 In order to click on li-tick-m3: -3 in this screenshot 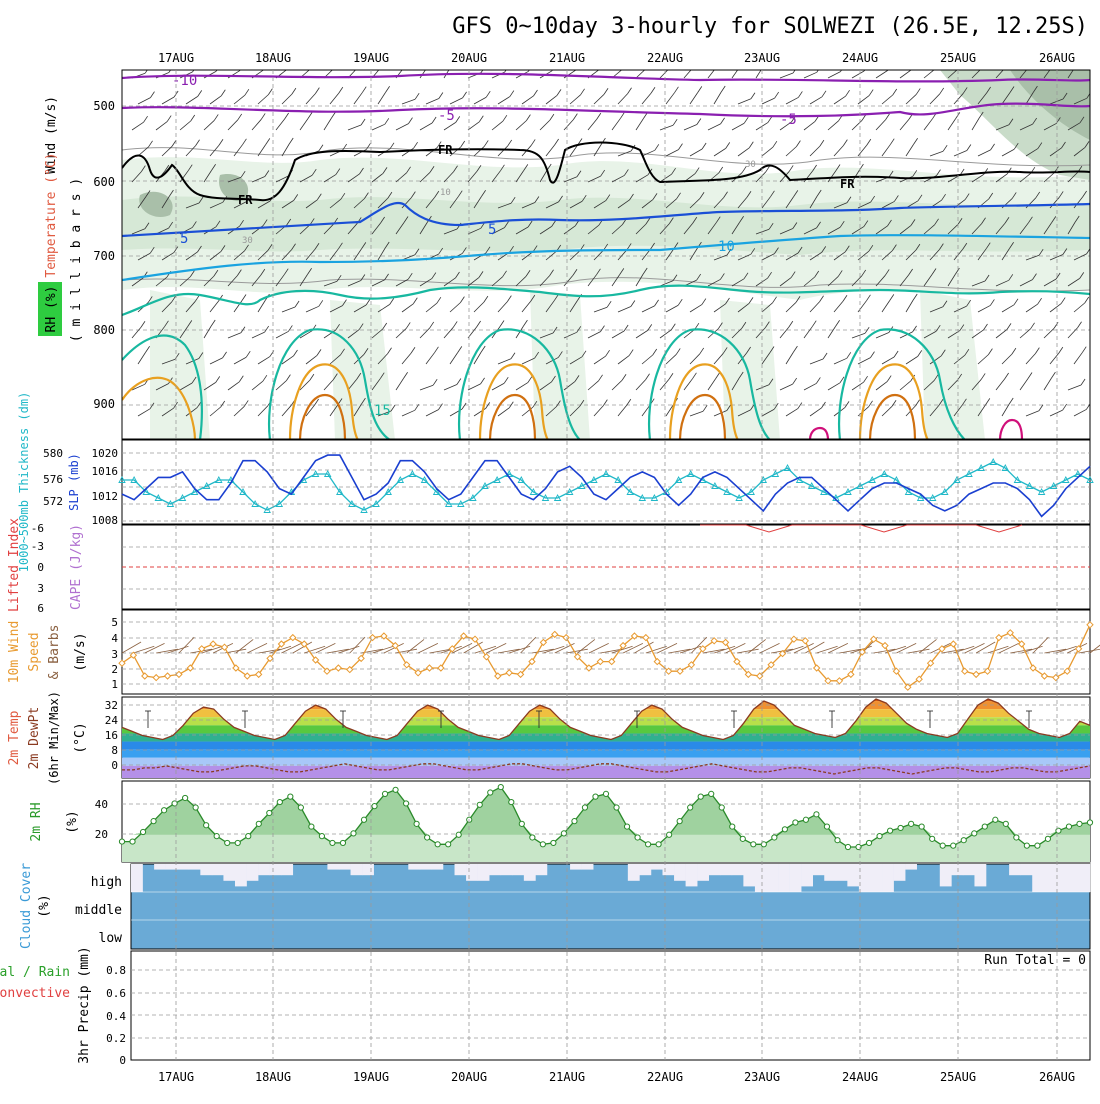, I will do `click(37, 546)`.